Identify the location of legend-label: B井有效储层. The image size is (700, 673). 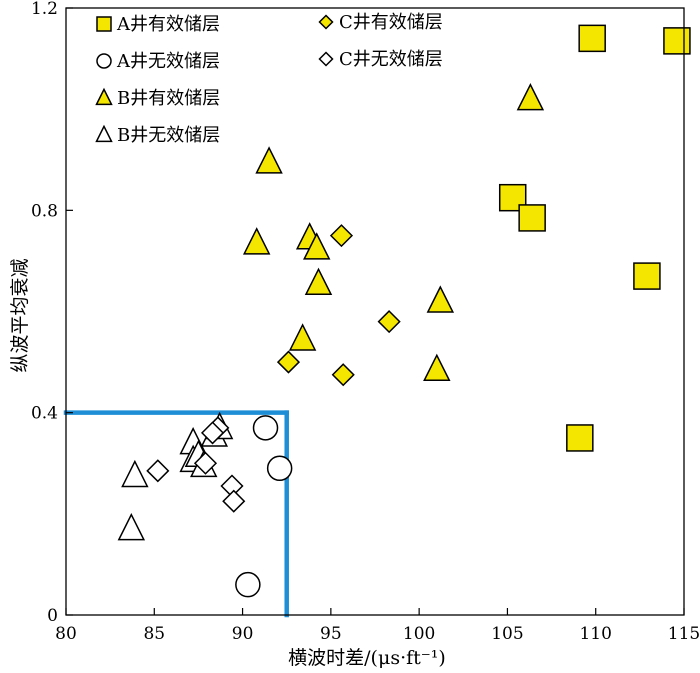
(168, 98).